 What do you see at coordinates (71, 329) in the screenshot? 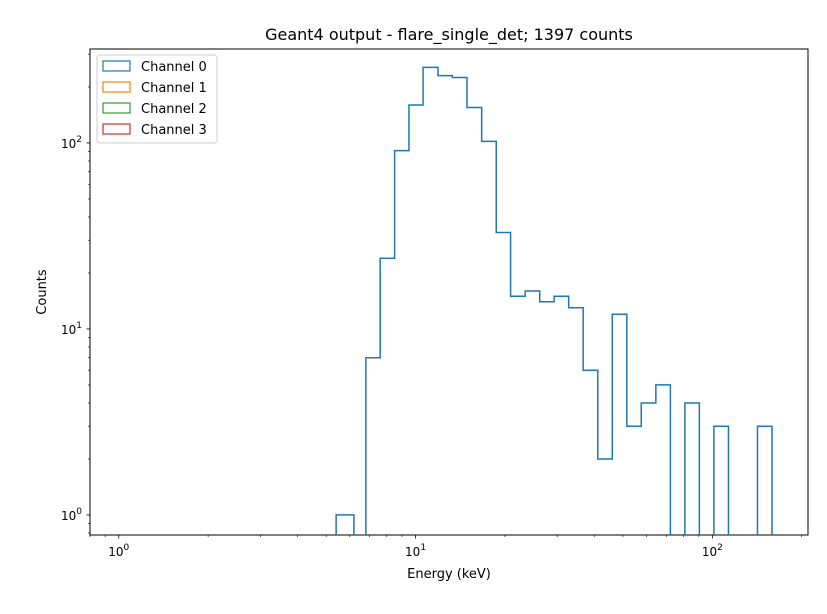
I see `y-tick-label: 10¹` at bounding box center [71, 329].